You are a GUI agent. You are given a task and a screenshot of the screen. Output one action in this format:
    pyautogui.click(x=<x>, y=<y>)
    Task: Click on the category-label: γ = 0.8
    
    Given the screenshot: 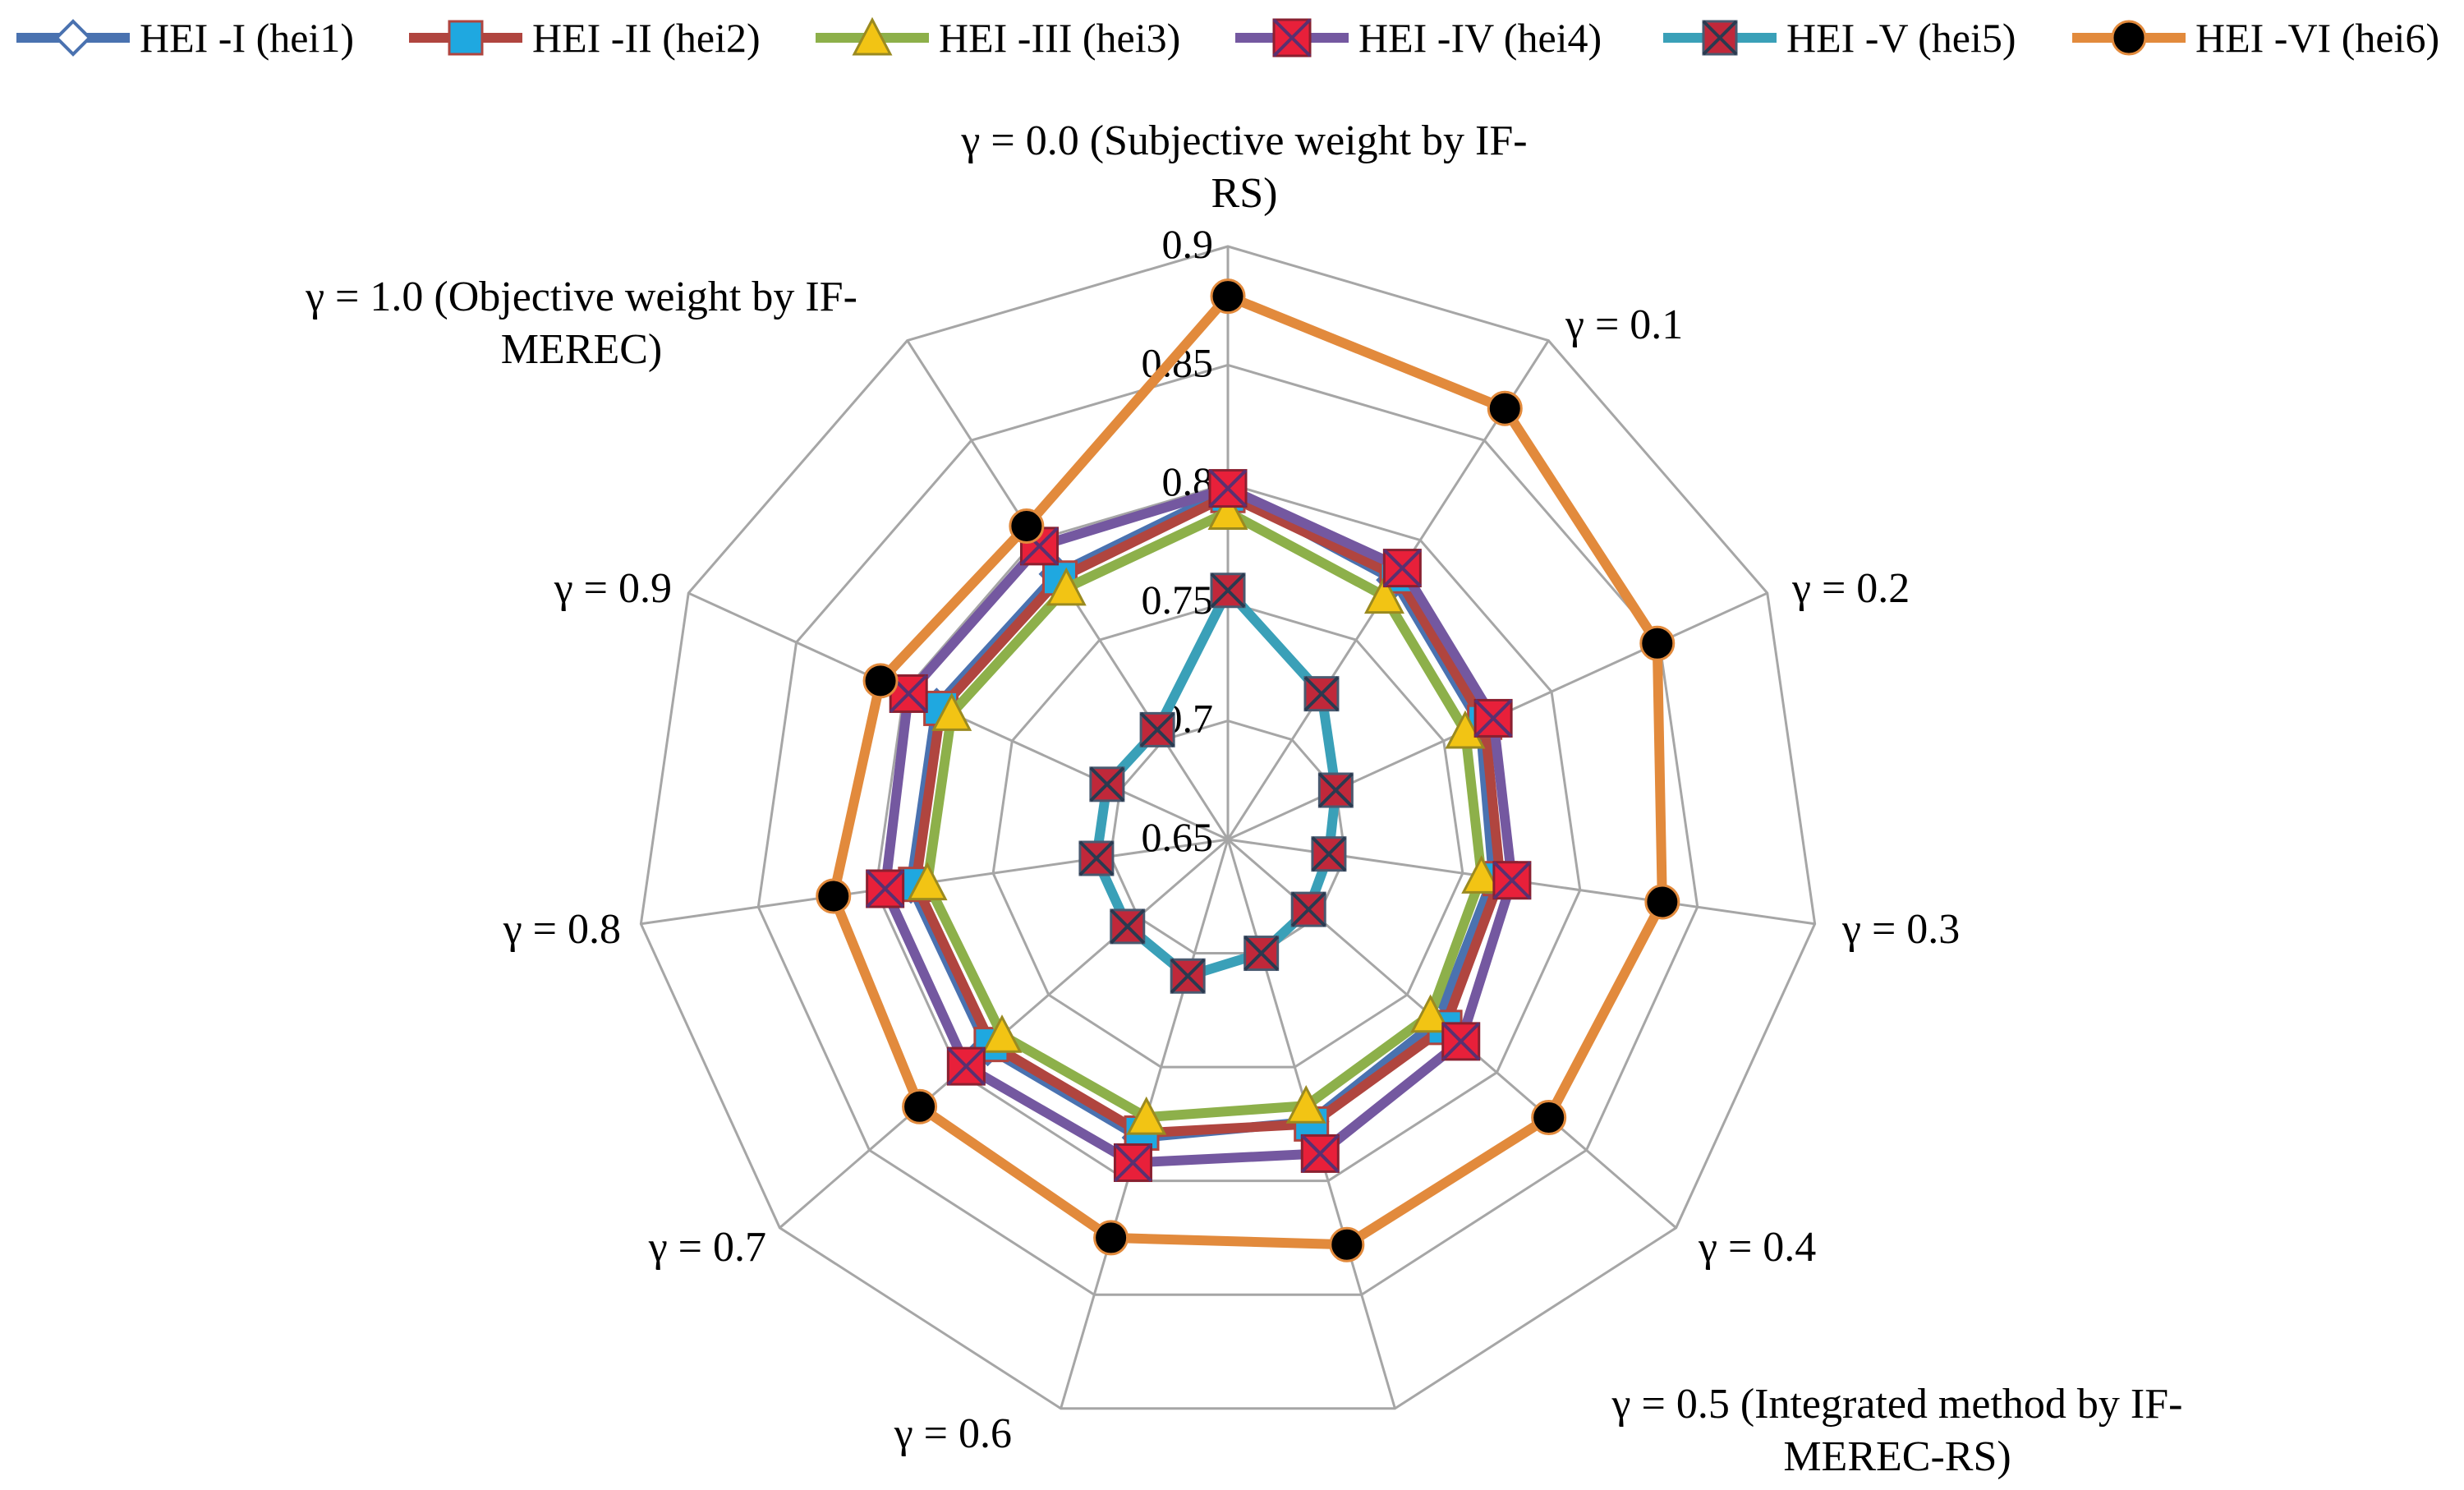 What is the action you would take?
    pyautogui.click(x=562, y=930)
    